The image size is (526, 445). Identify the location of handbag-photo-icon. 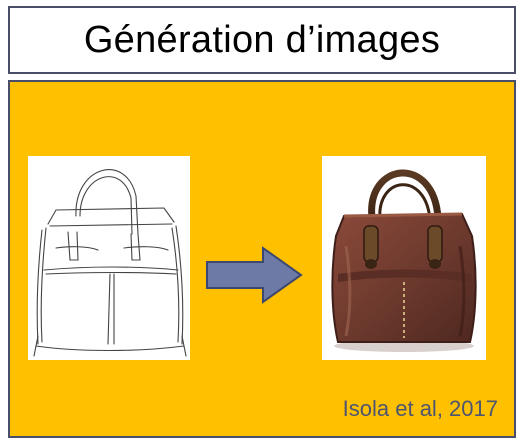
(404, 260).